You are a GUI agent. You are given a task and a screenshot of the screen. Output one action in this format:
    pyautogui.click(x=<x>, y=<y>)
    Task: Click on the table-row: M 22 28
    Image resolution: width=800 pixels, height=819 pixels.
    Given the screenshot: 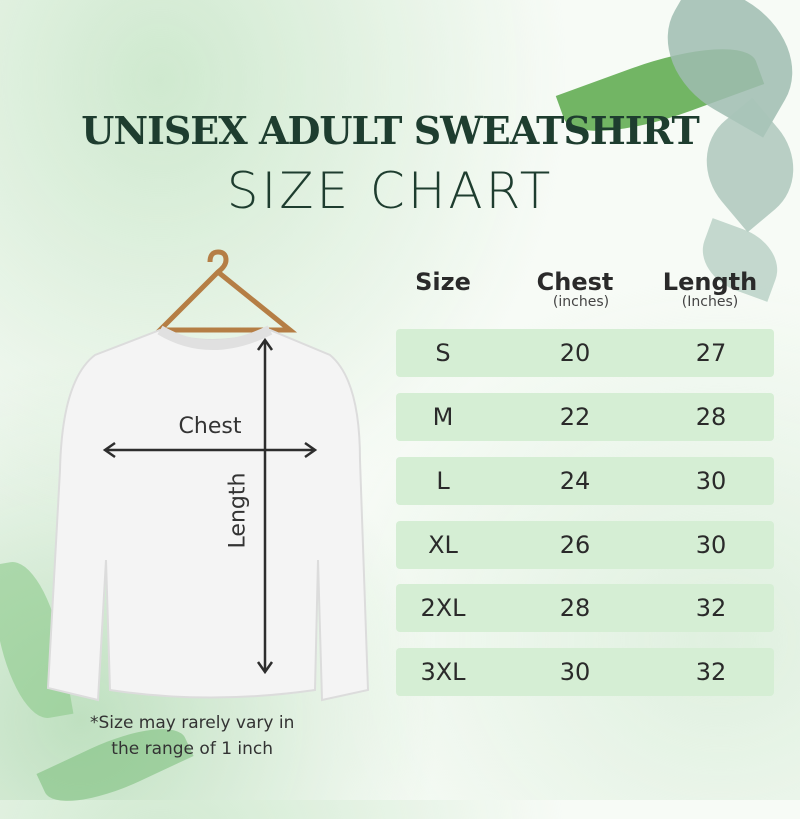 What is the action you would take?
    pyautogui.click(x=585, y=417)
    